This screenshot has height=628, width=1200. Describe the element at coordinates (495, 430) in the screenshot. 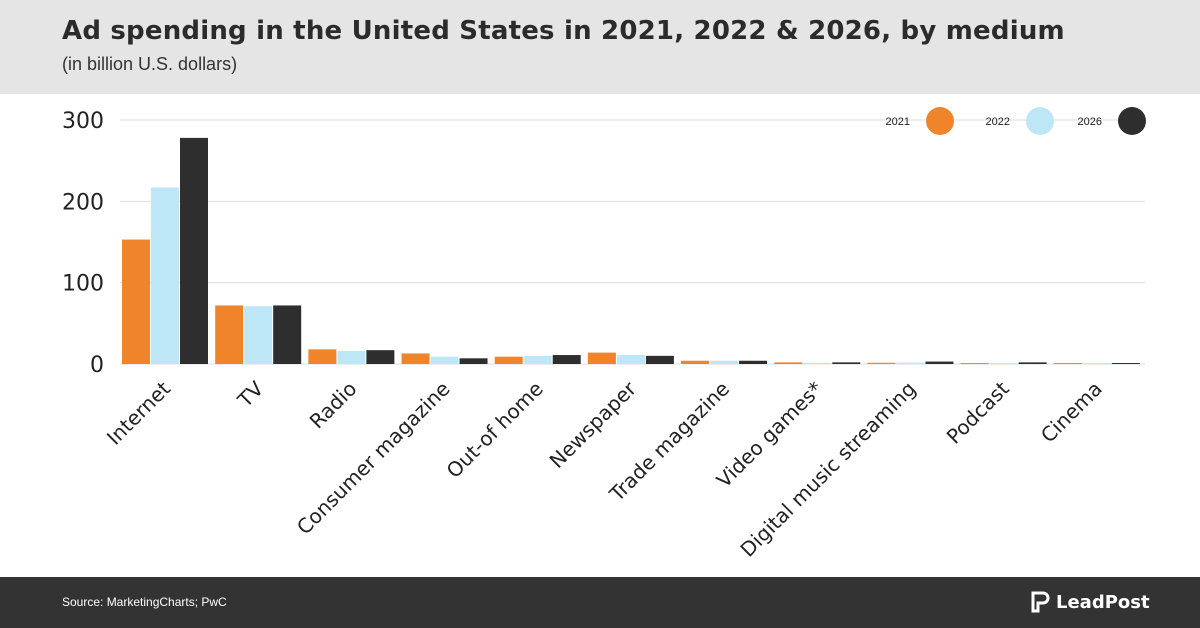

I see `x-category-label: Out-of home` at that location.